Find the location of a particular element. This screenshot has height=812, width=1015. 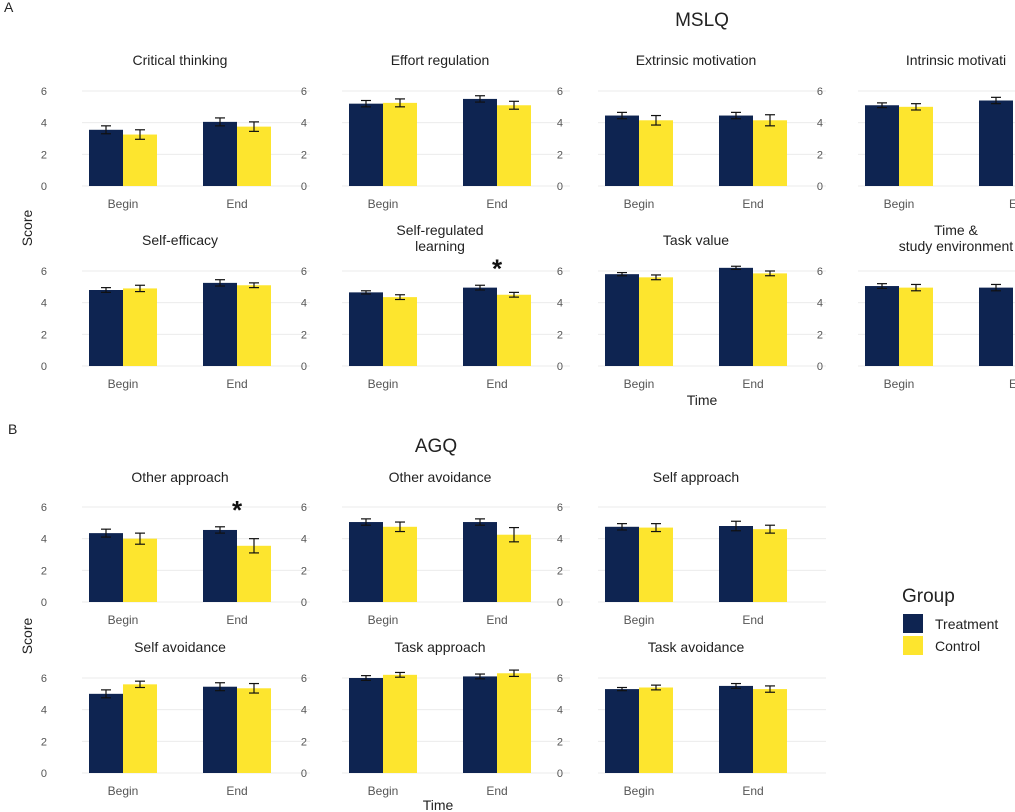

legend: Group Treatment Control is located at coordinates (950, 620).